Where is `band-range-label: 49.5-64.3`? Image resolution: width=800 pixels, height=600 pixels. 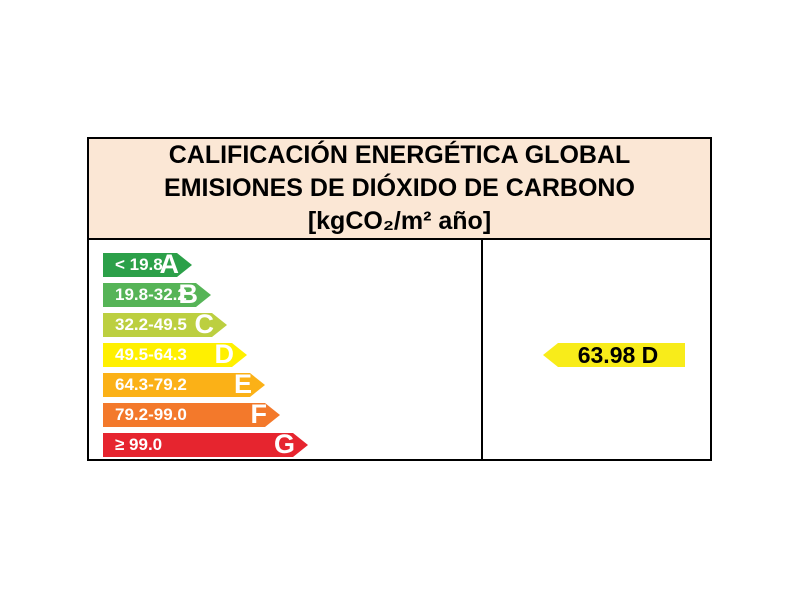 band-range-label: 49.5-64.3 is located at coordinates (151, 354).